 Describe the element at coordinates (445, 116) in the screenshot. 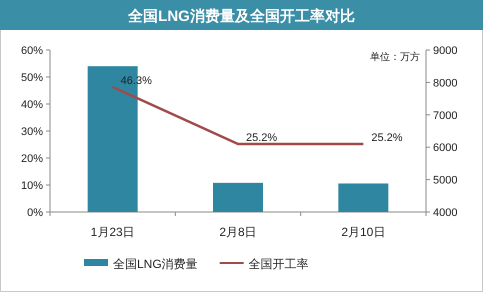

I see `y2-tick-label: 7000` at that location.